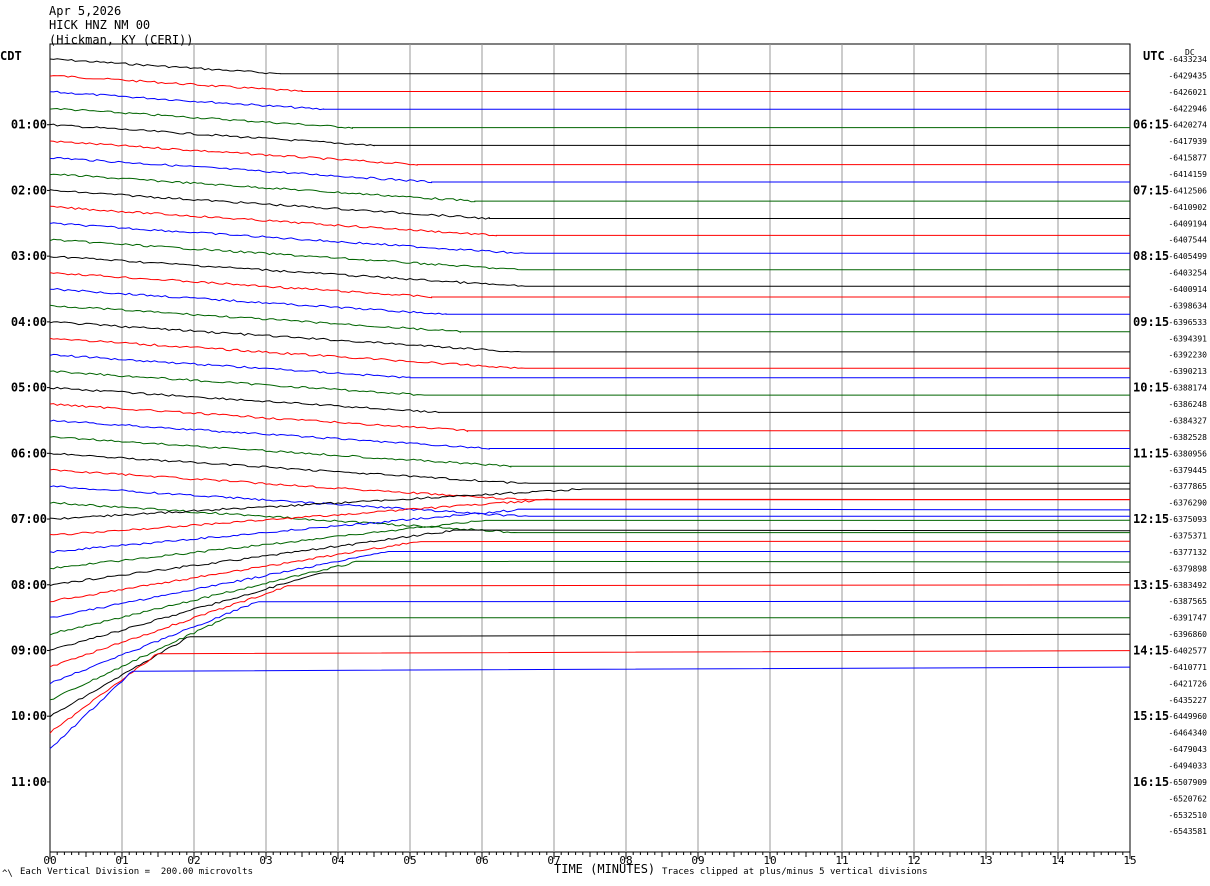  I want to click on x-tick-label: 03, so click(265, 860).